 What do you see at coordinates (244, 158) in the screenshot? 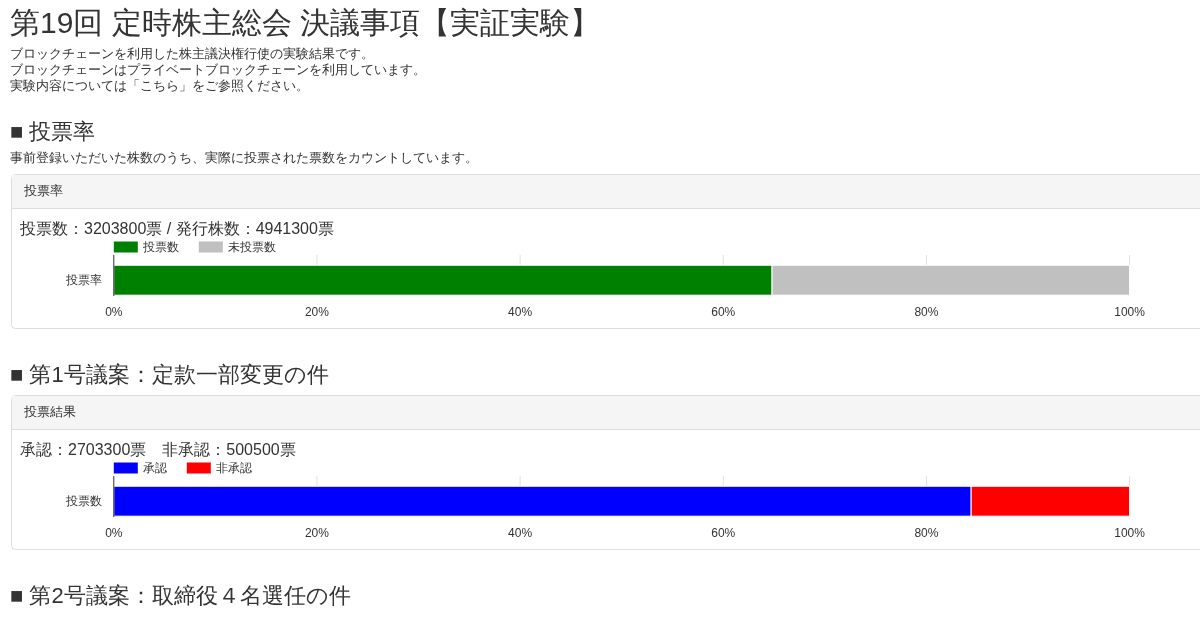
I see `subtitle: 事前登録いただいた株数のうち、実際に投票された票数をカウントしています。` at bounding box center [244, 158].